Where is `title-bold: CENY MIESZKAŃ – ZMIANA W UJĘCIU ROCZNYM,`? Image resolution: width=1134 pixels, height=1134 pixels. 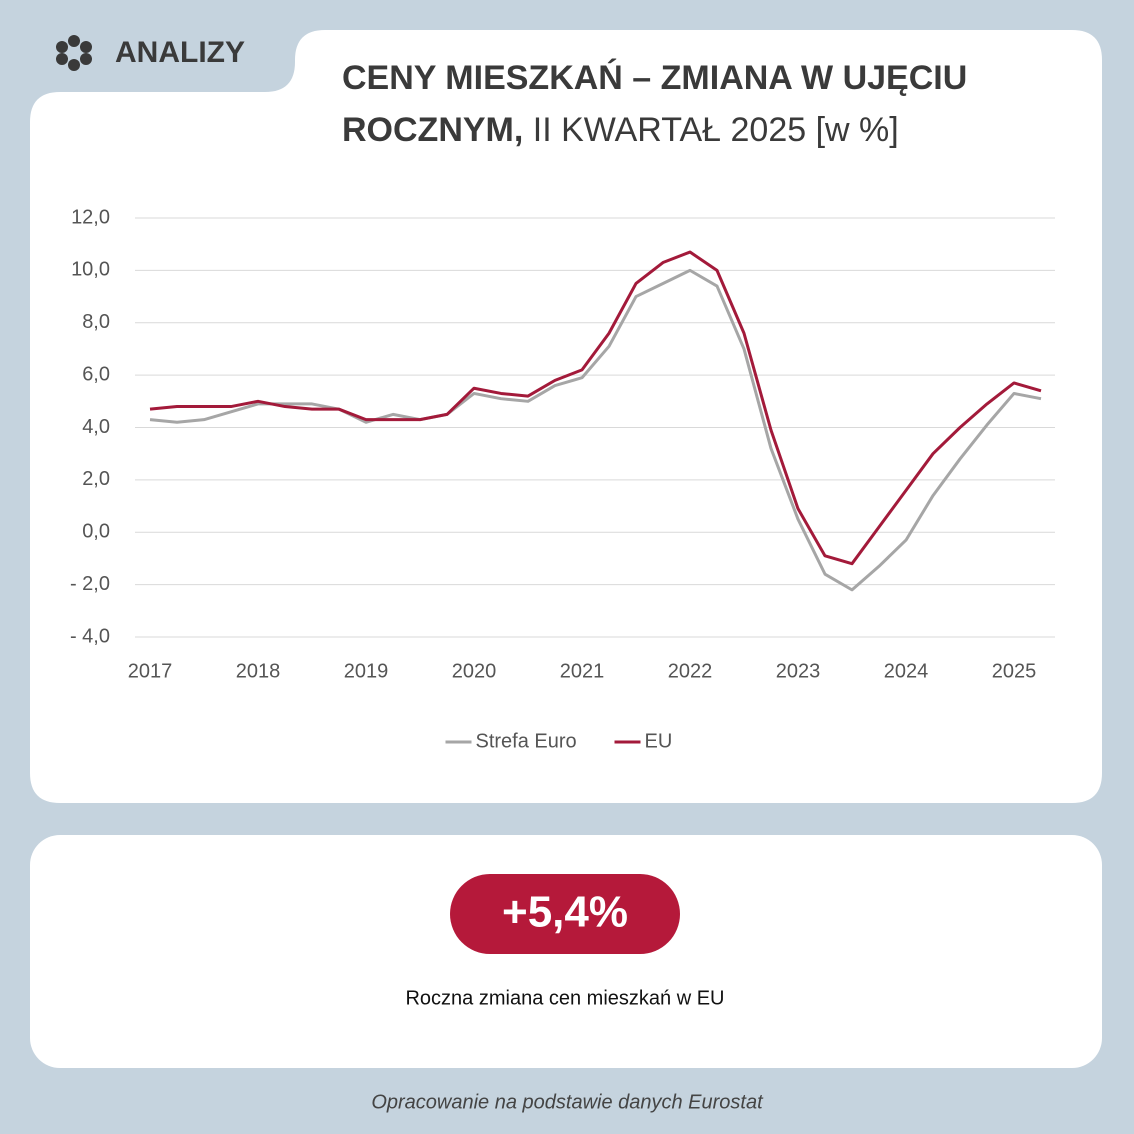
title-bold: CENY MIESZKAŃ – ZMIANA W UJĘCIU ROCZNYM, is located at coordinates (655, 104).